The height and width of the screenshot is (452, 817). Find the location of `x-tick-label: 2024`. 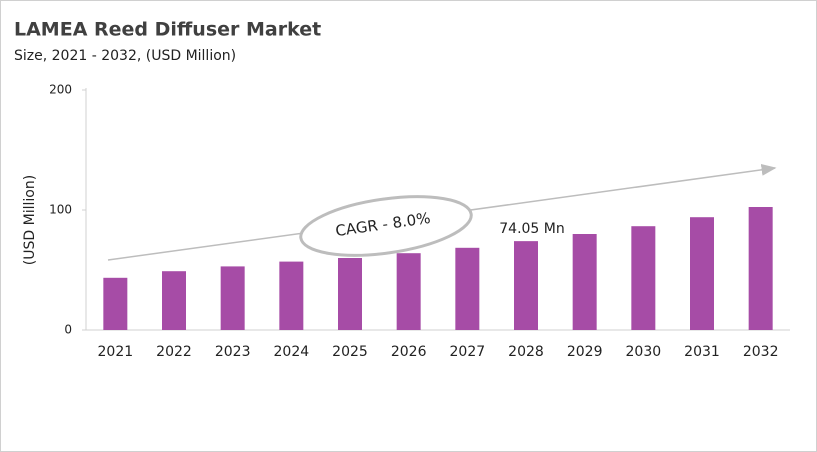

x-tick-label: 2024 is located at coordinates (292, 352).